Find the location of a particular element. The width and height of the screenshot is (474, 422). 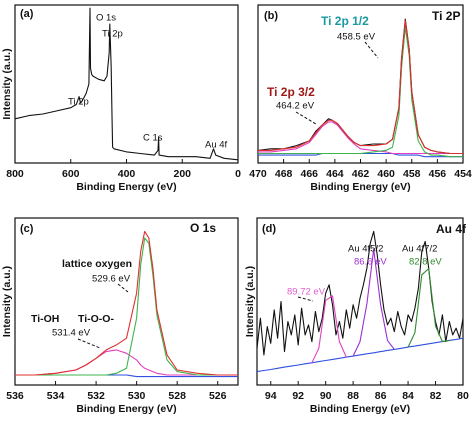

annotation: O 1s is located at coordinates (106, 18).